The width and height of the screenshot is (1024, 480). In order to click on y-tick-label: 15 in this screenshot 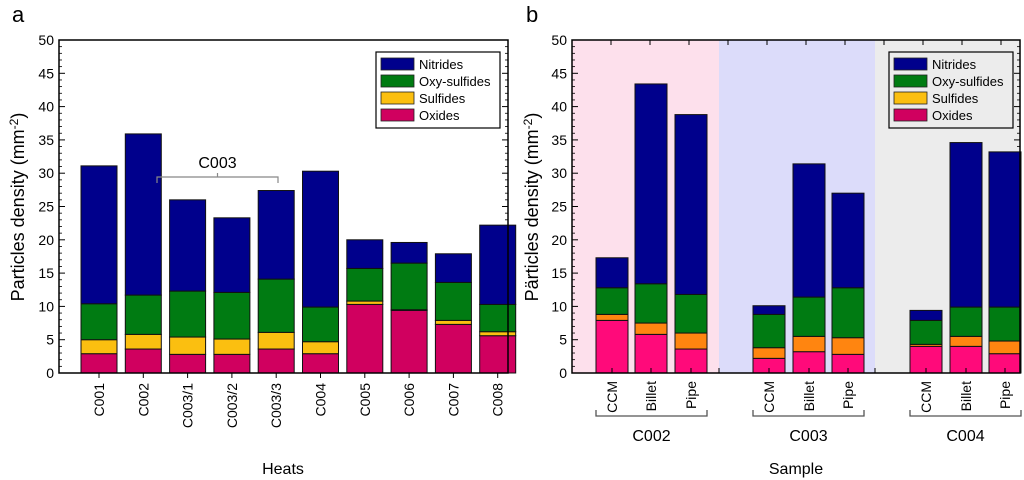, I will do `click(46, 273)`.